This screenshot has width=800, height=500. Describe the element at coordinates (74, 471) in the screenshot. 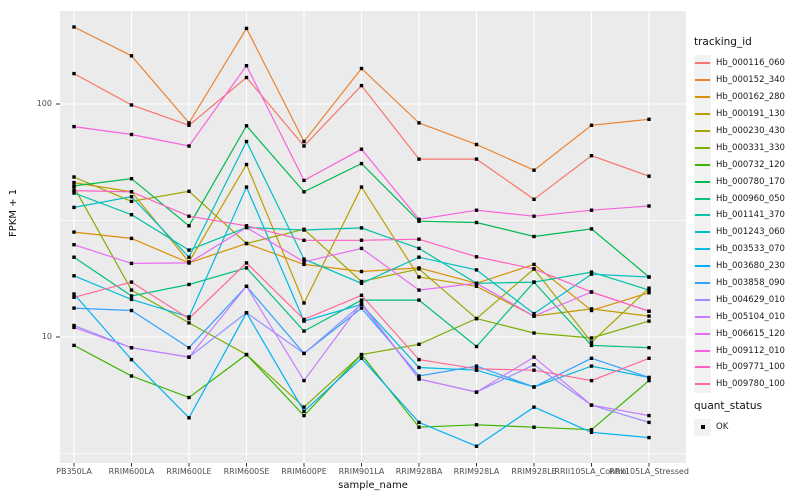

I see `x-tick-label: PB350LA` at that location.